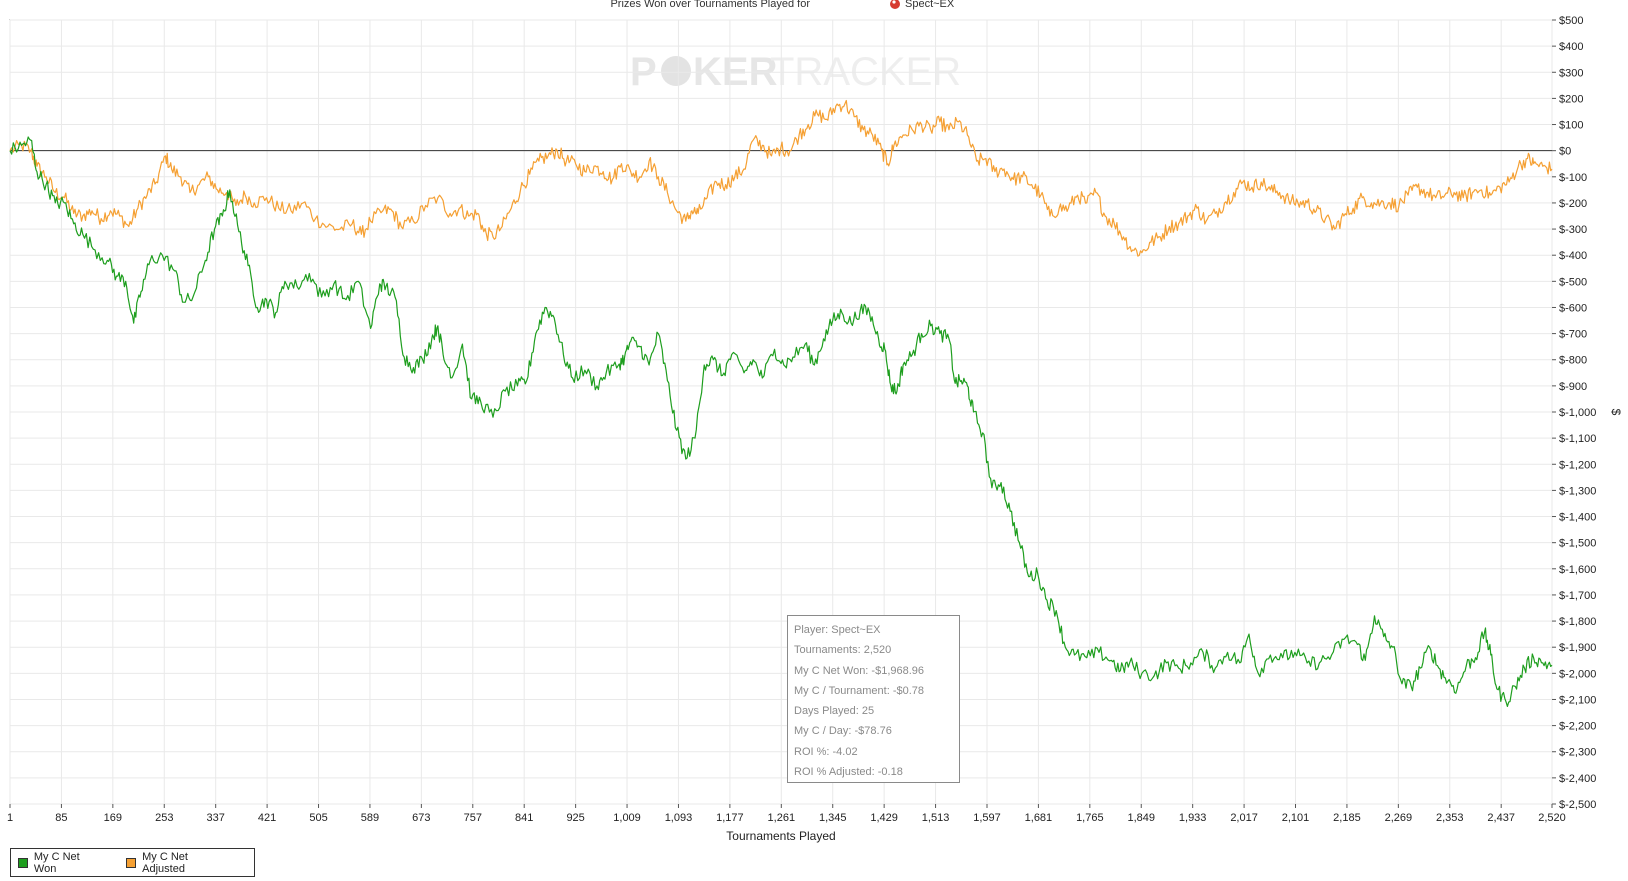 This screenshot has height=881, width=1628. Describe the element at coordinates (987, 818) in the screenshot. I see `x-tick-label: 1,597` at that location.